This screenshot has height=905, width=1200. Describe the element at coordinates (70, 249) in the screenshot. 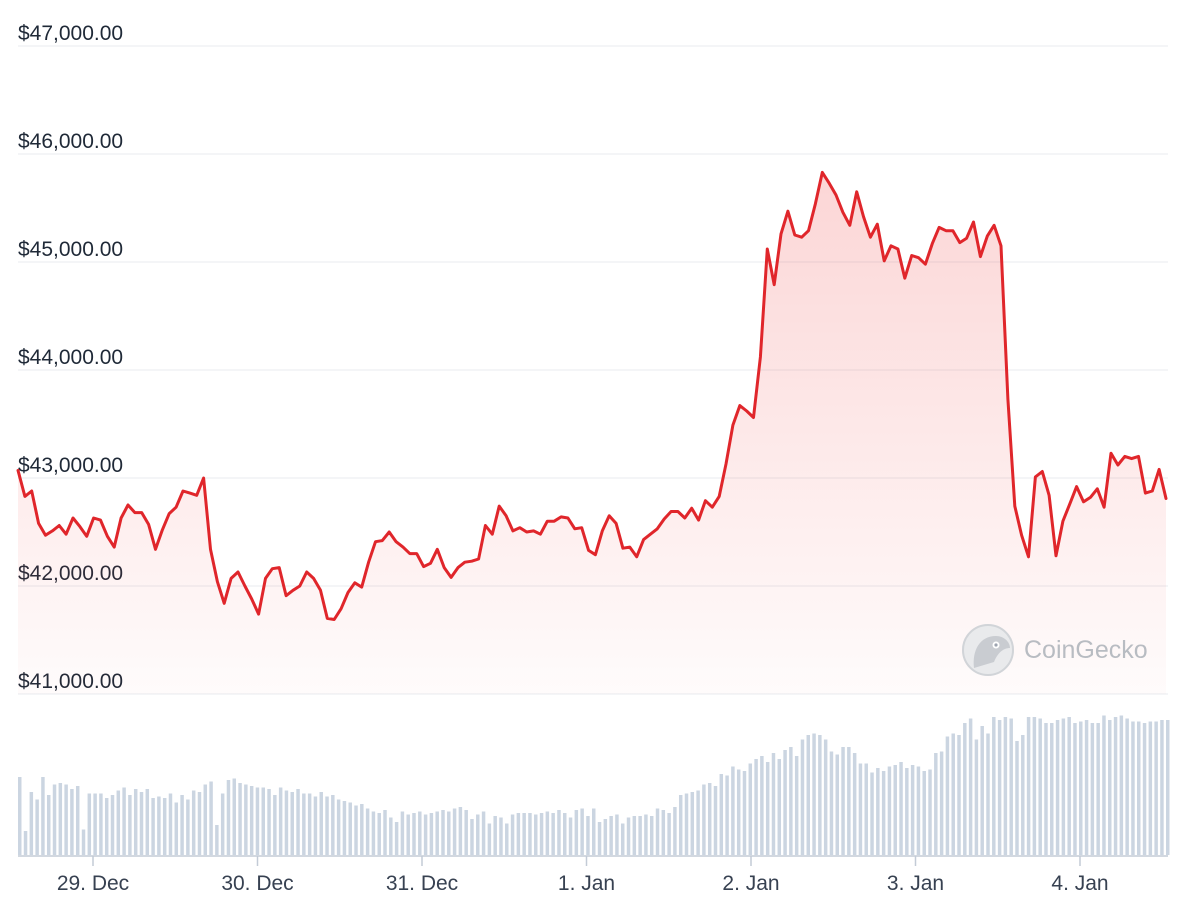

I see `y-tick-label: $45,000.00` at that location.